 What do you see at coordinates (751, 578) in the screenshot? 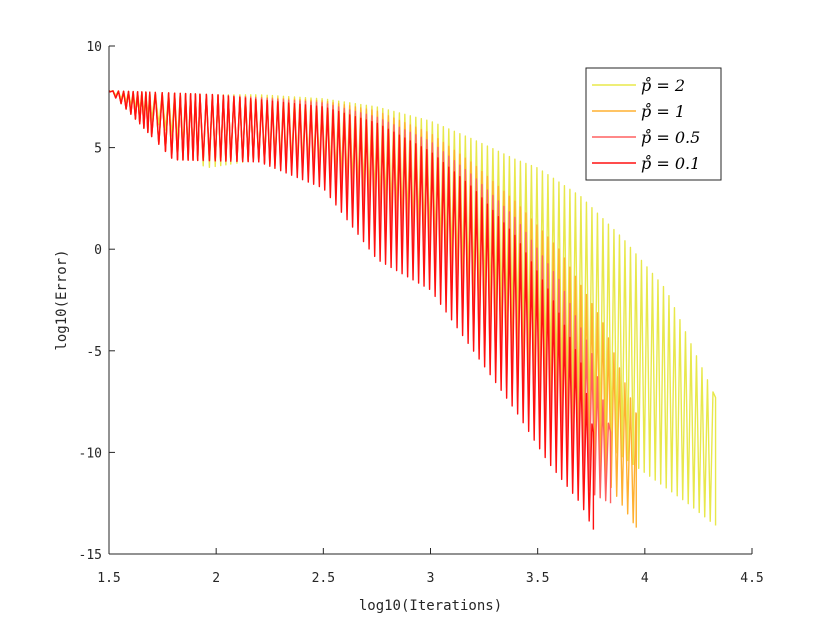
I see `x-tick-label: 4.5` at bounding box center [751, 578].